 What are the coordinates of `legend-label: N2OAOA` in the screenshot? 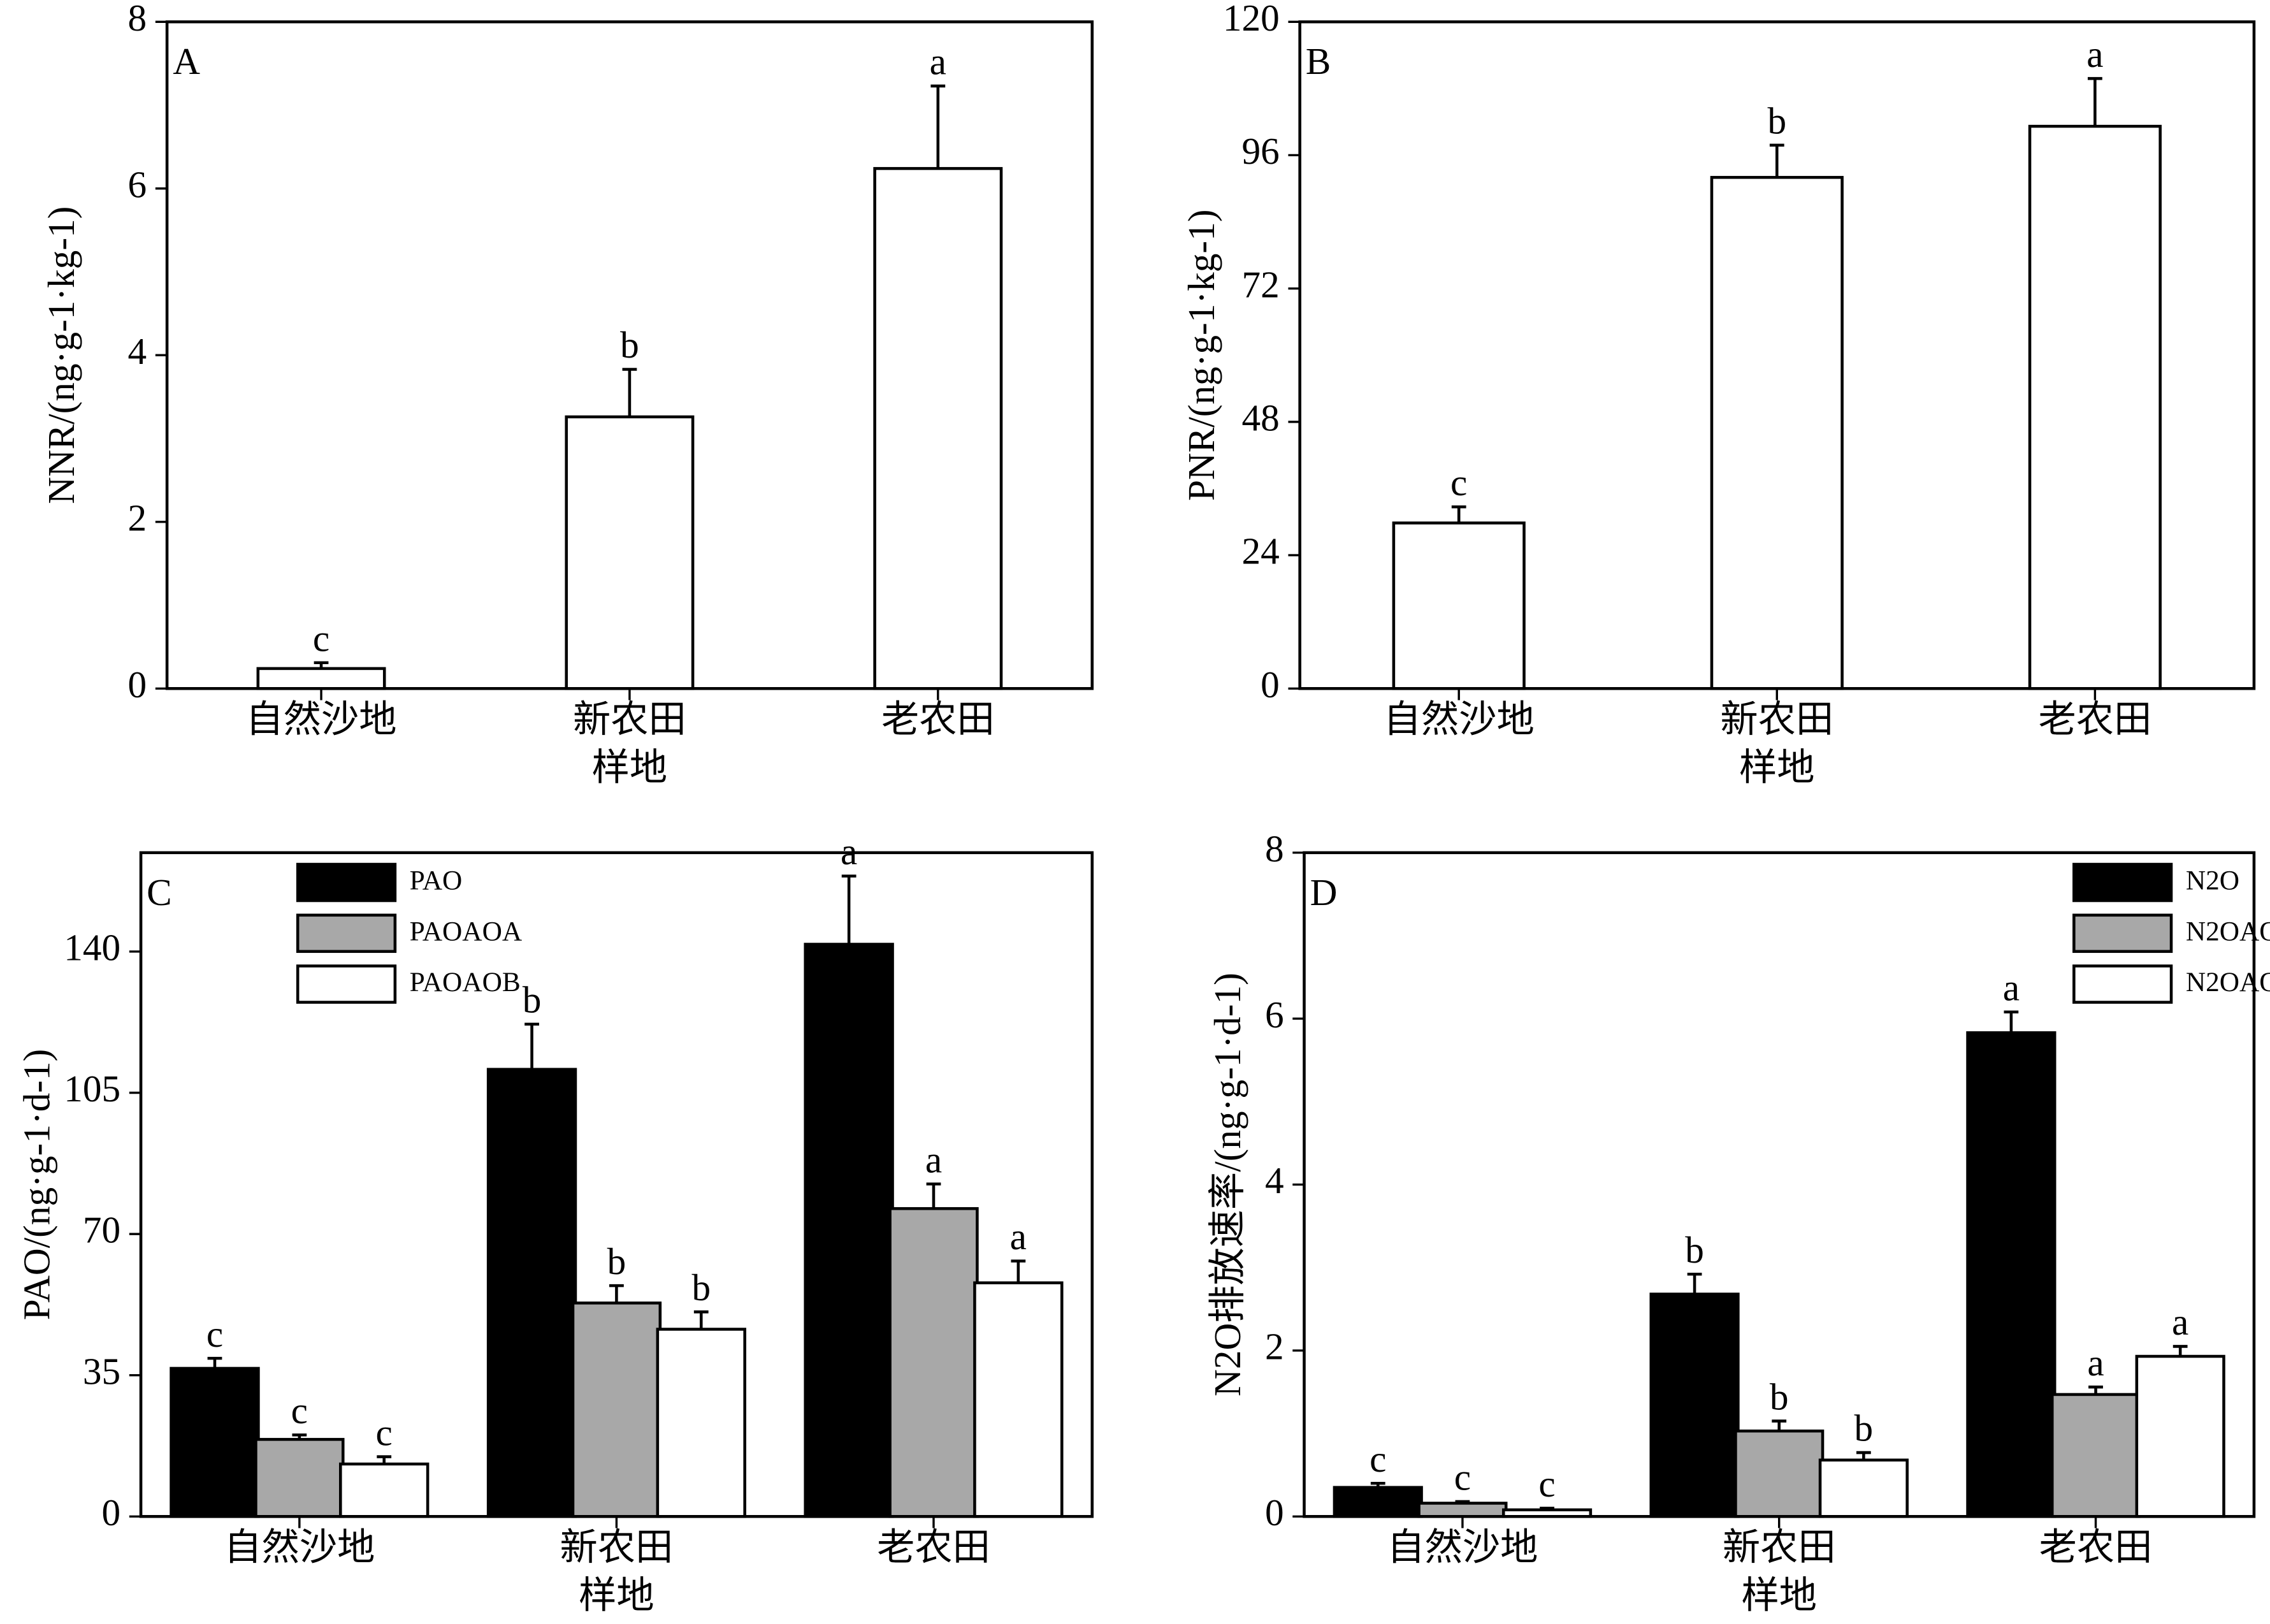 It's located at (2228, 931).